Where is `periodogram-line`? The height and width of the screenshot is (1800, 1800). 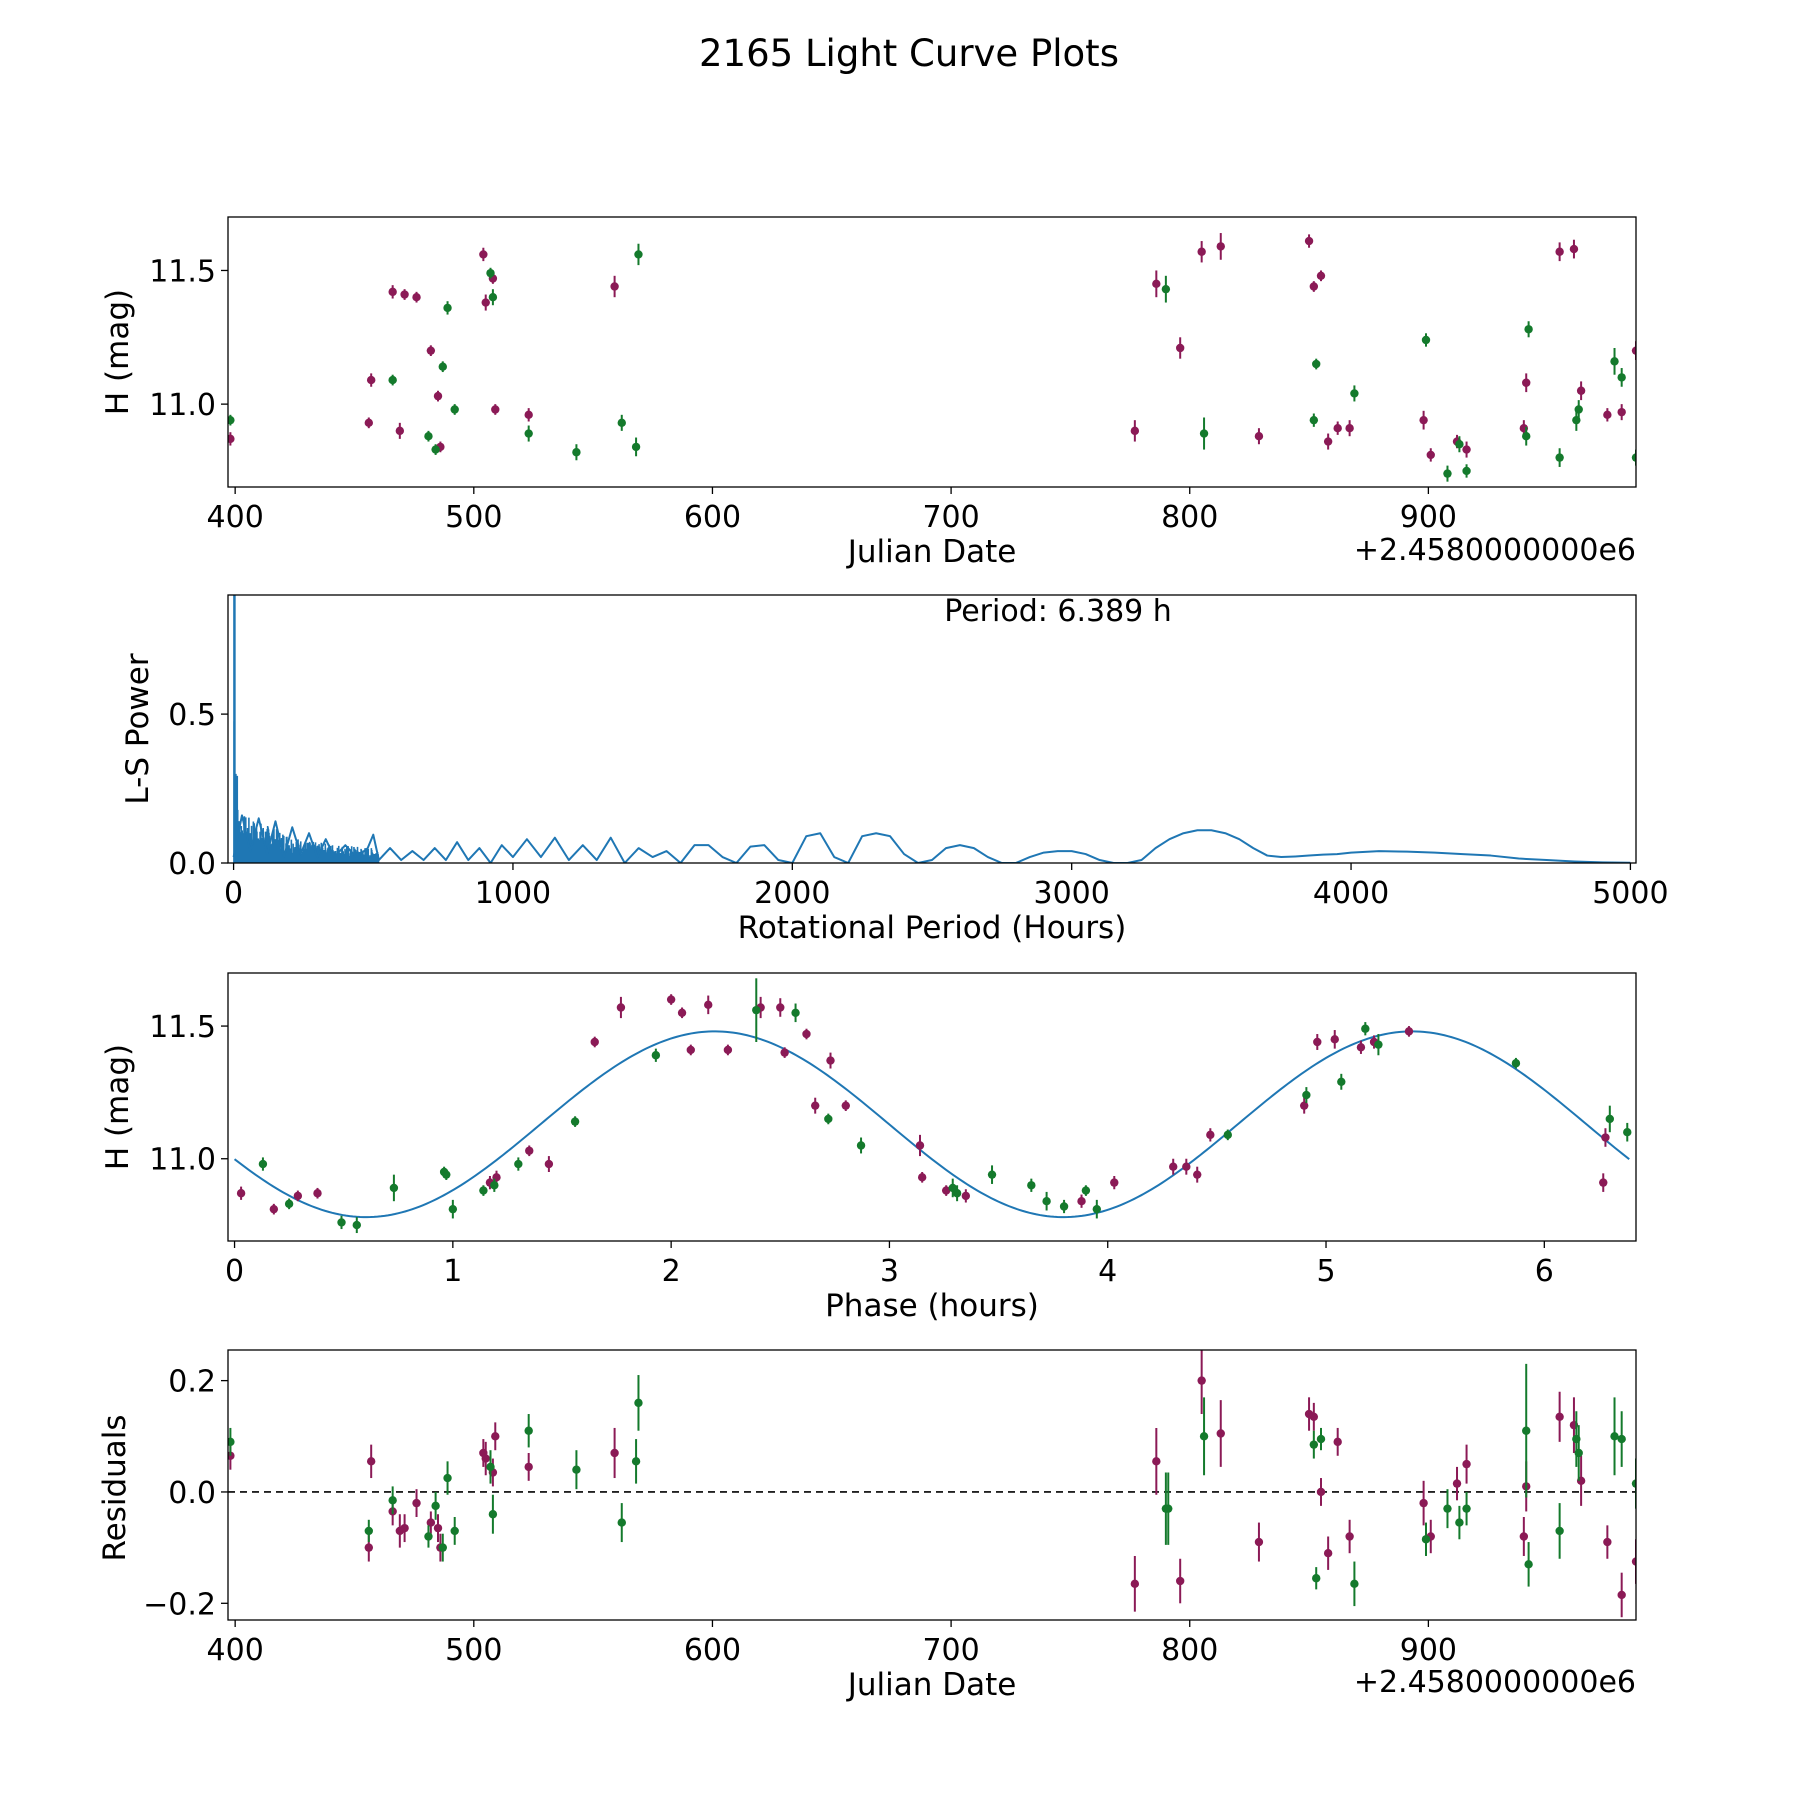 periodogram-line is located at coordinates (931, 838).